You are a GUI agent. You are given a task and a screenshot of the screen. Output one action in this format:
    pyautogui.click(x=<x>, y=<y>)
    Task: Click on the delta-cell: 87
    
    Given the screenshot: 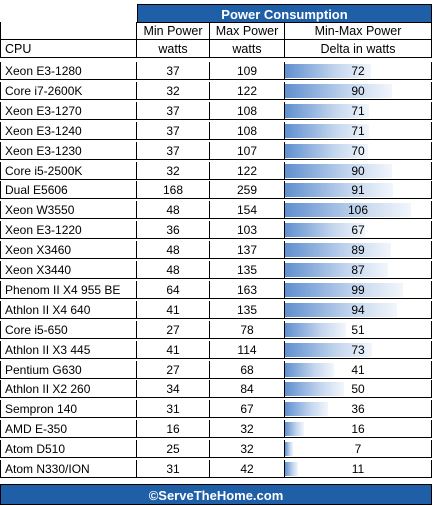 What is the action you would take?
    pyautogui.click(x=358, y=270)
    